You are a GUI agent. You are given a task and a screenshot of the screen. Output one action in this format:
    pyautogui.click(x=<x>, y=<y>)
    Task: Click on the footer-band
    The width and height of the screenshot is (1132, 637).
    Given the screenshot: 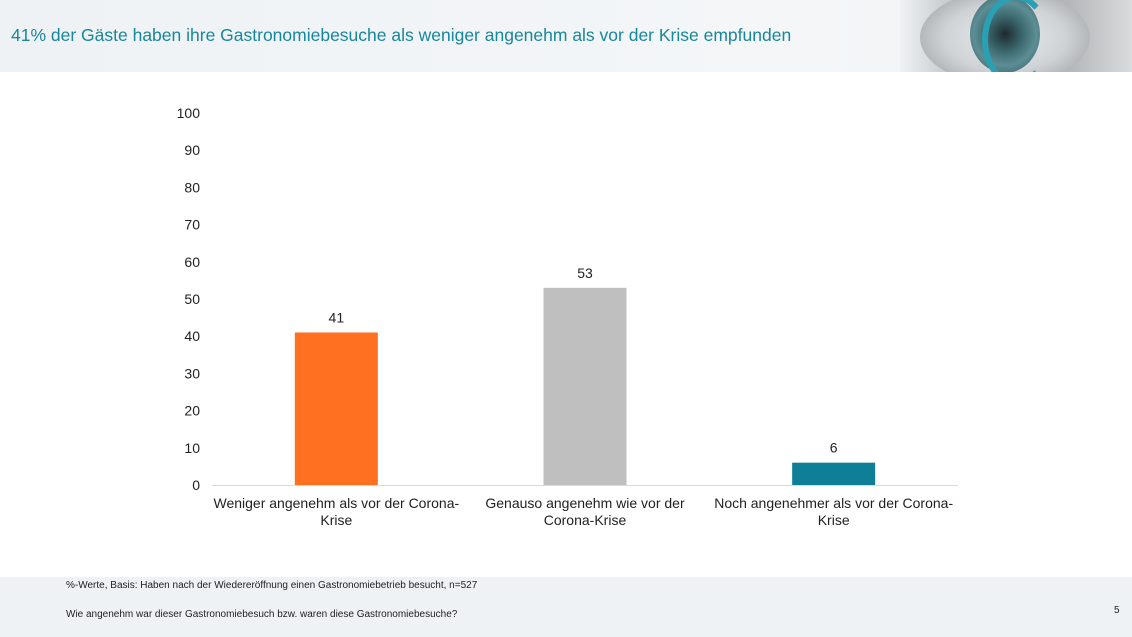 What is the action you would take?
    pyautogui.click(x=566, y=607)
    